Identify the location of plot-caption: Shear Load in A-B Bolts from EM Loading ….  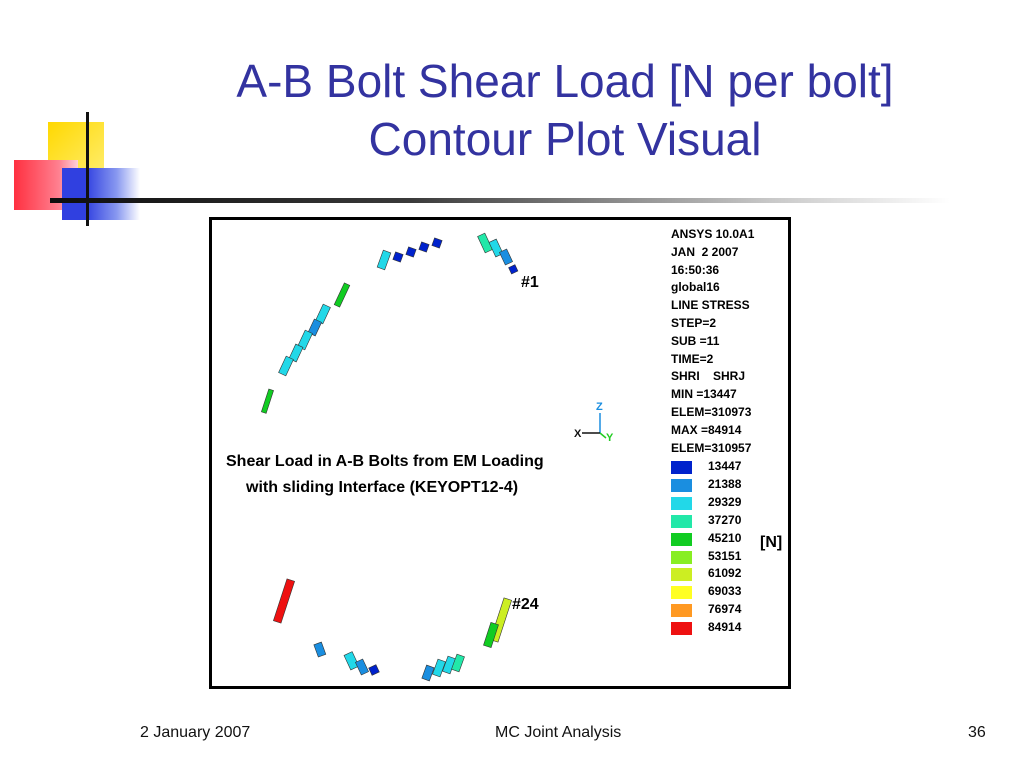
(385, 475).